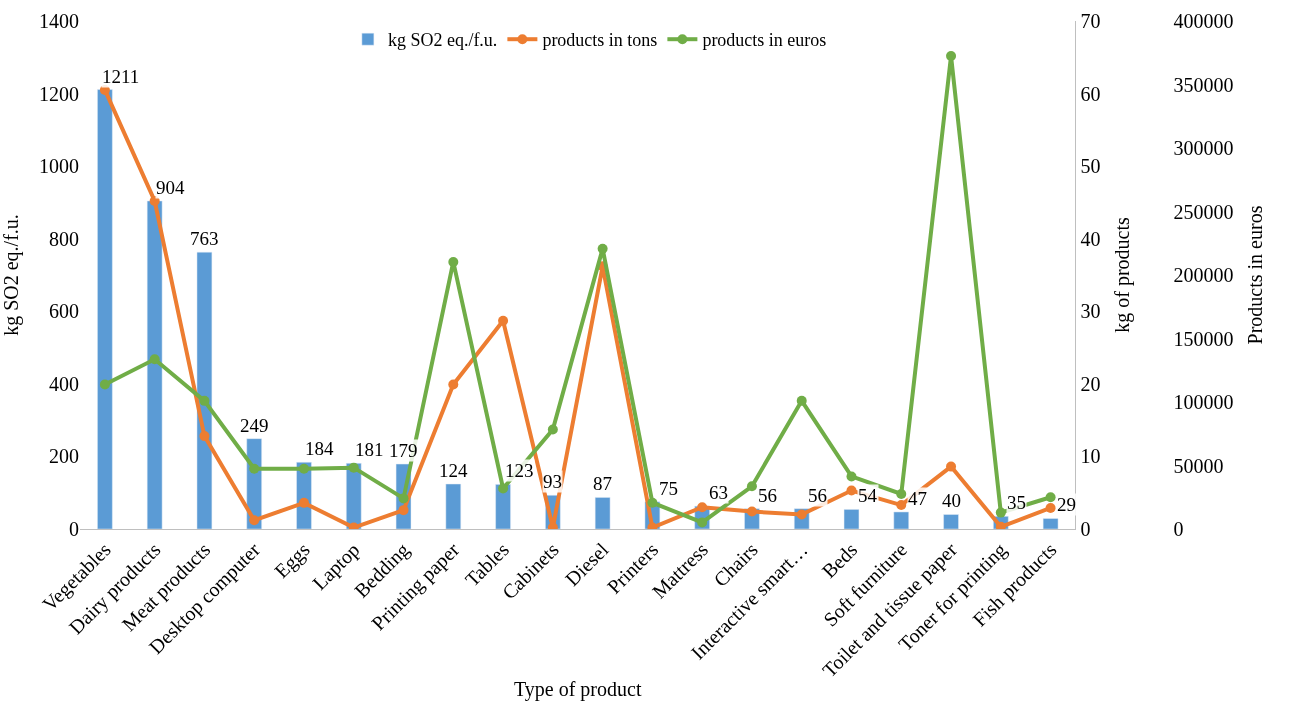 This screenshot has height=706, width=1304. I want to click on data-label: 87, so click(602, 483).